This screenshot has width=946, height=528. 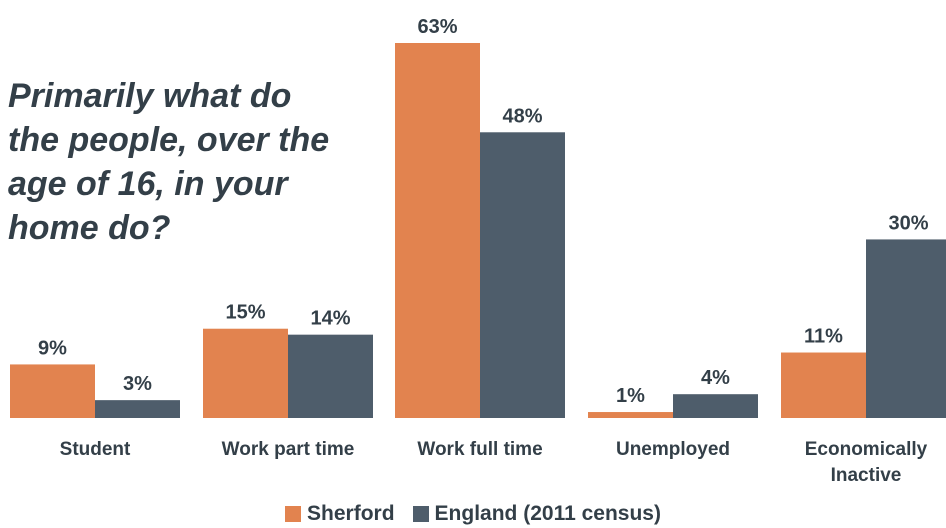 What do you see at coordinates (89, 228) in the screenshot?
I see `question-line: home do?` at bounding box center [89, 228].